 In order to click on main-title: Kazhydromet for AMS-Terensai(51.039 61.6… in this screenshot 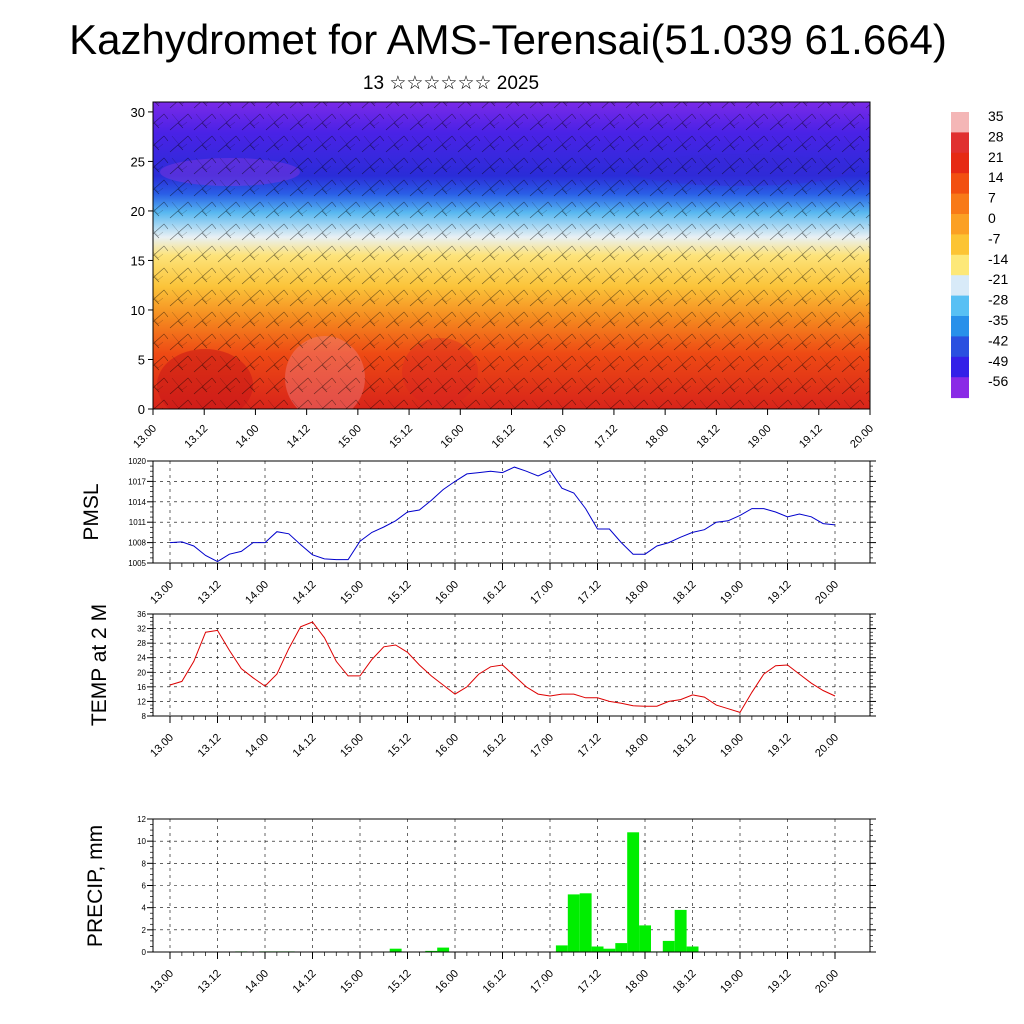, I will do `click(508, 39)`.